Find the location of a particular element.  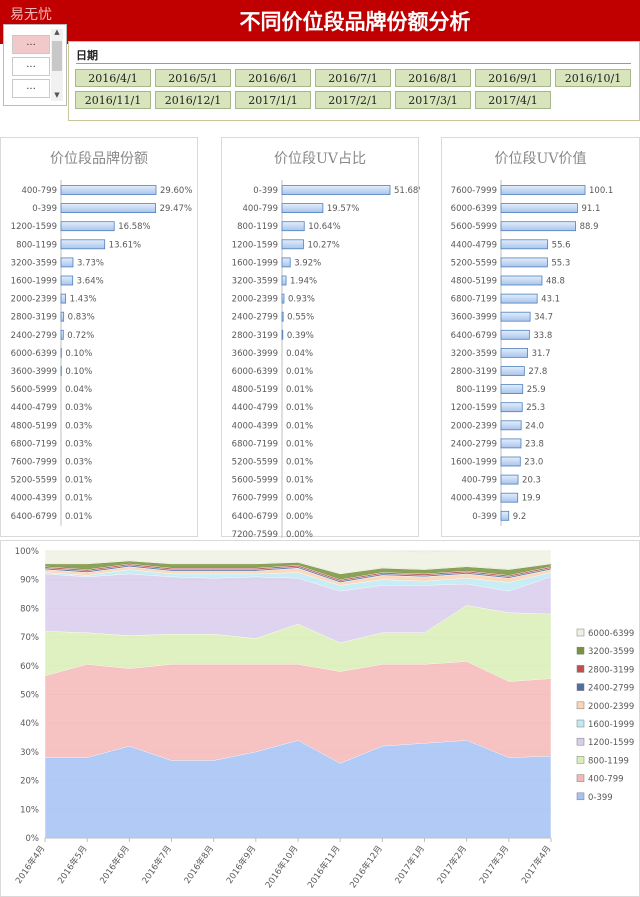

scroll-up-icon: ▲ is located at coordinates (57, 32).